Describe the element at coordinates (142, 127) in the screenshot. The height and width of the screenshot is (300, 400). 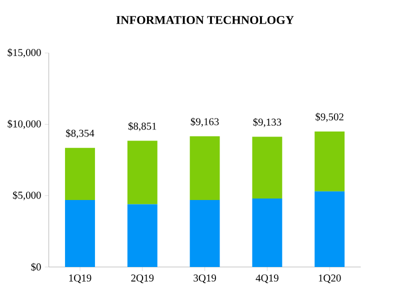
I see `total-label: $8,851` at that location.